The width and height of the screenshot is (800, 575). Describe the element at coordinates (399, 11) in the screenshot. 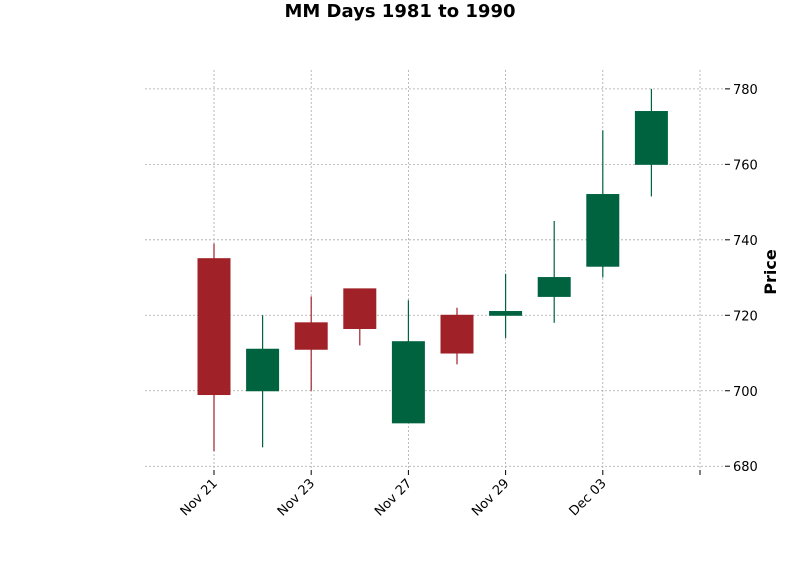

I see `chart-title: MM Days 1981 to 1990` at that location.